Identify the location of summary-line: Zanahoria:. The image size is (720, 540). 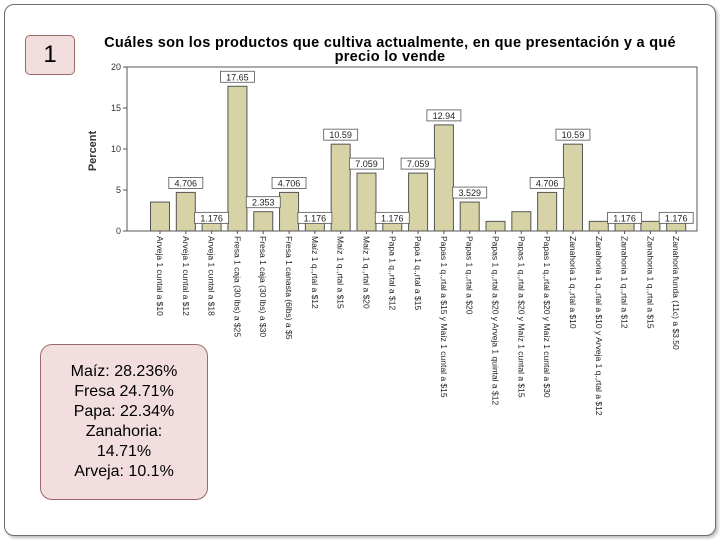
(124, 431).